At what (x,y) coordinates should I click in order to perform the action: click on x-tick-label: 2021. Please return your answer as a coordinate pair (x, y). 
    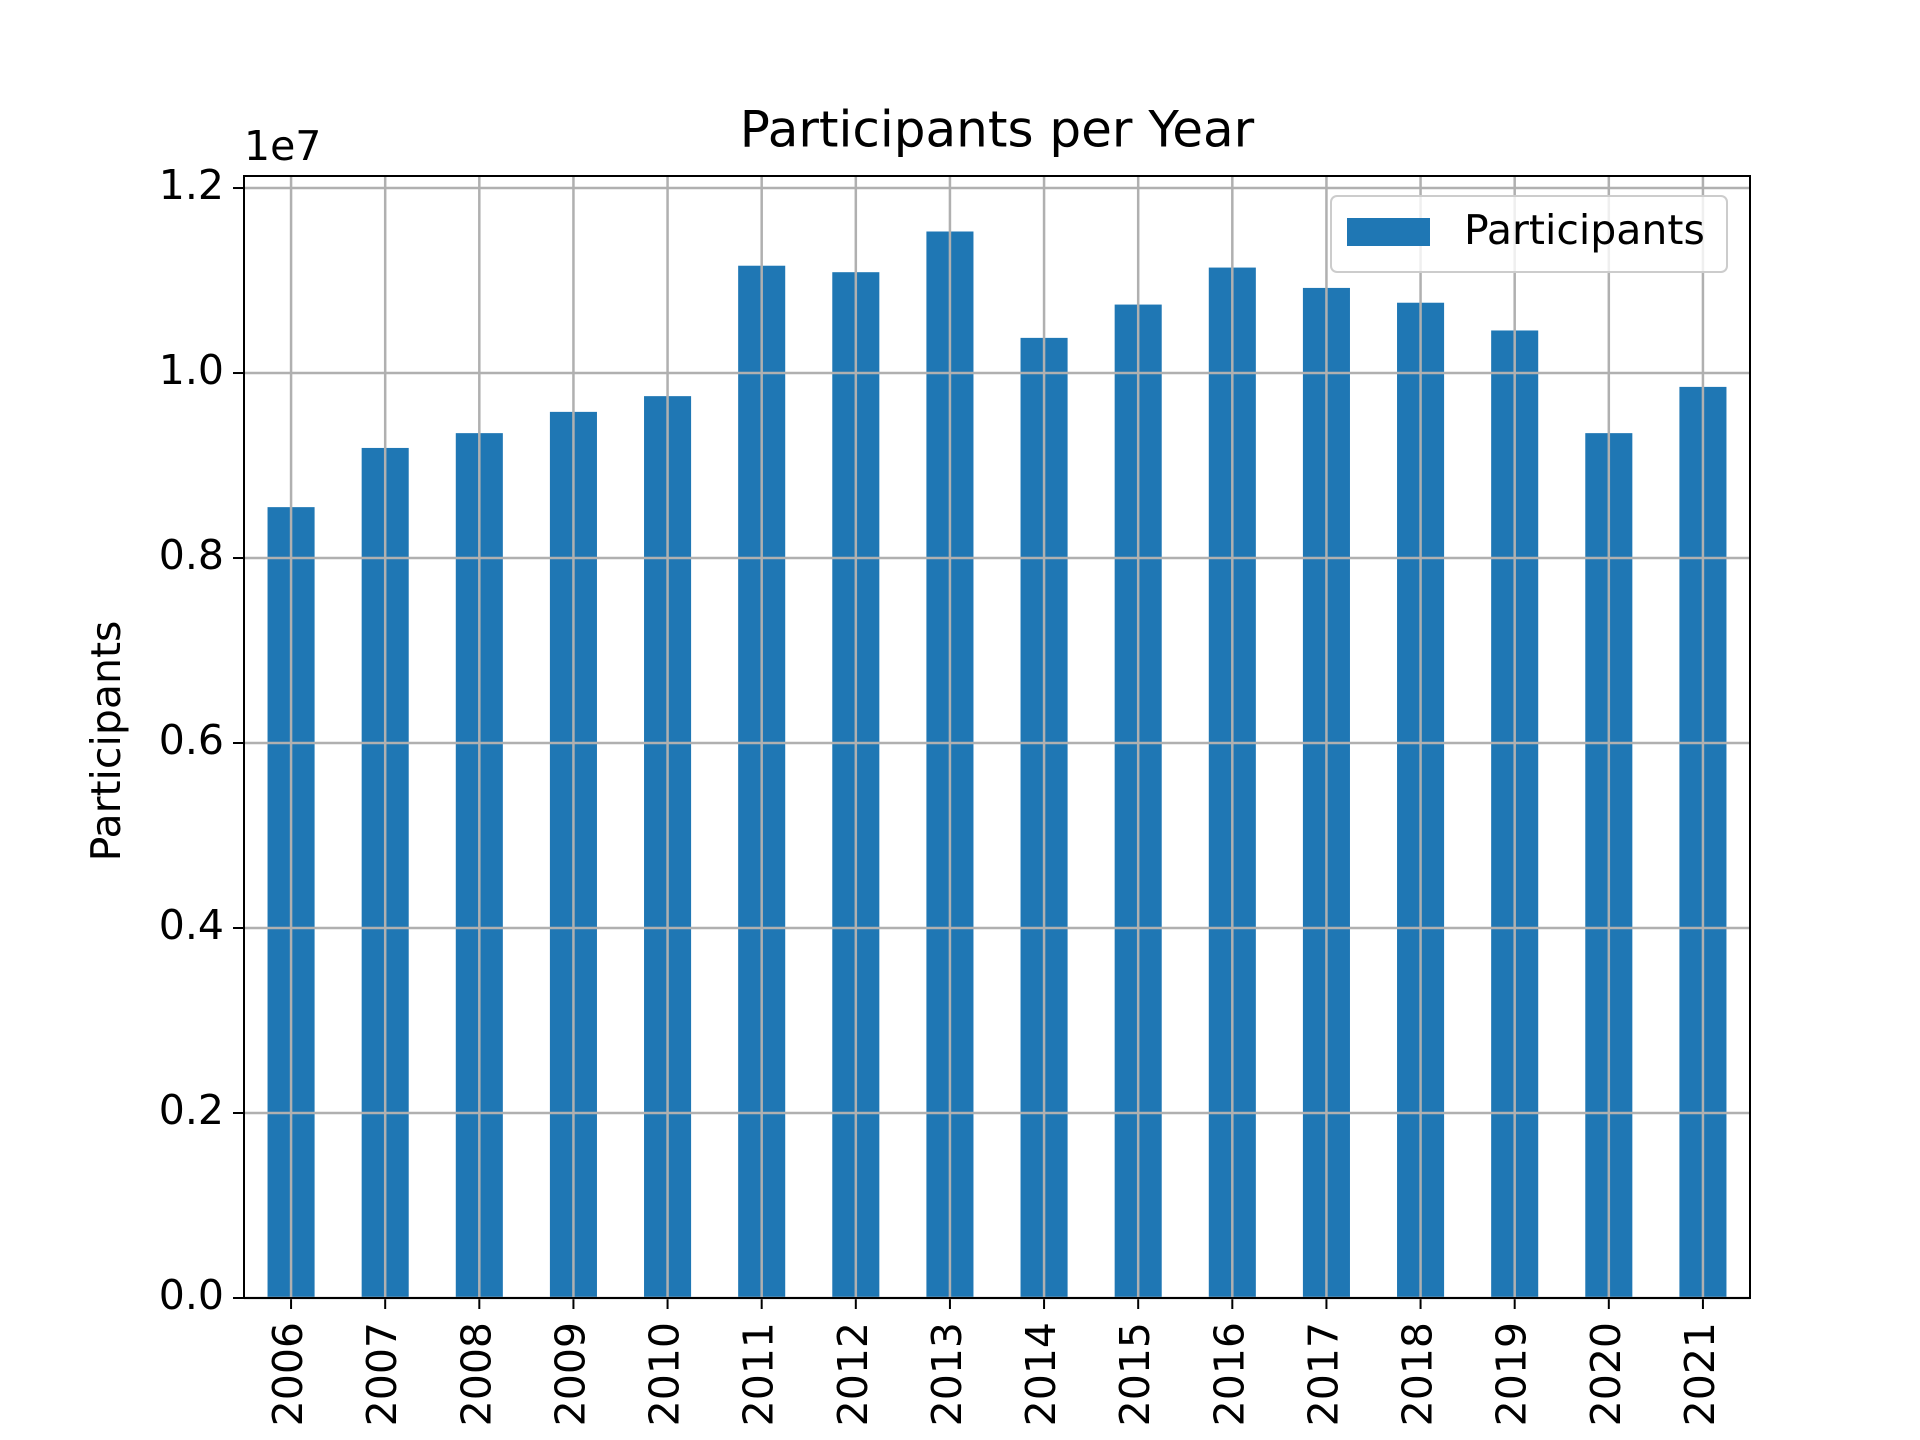
    Looking at the image, I should click on (1700, 1374).